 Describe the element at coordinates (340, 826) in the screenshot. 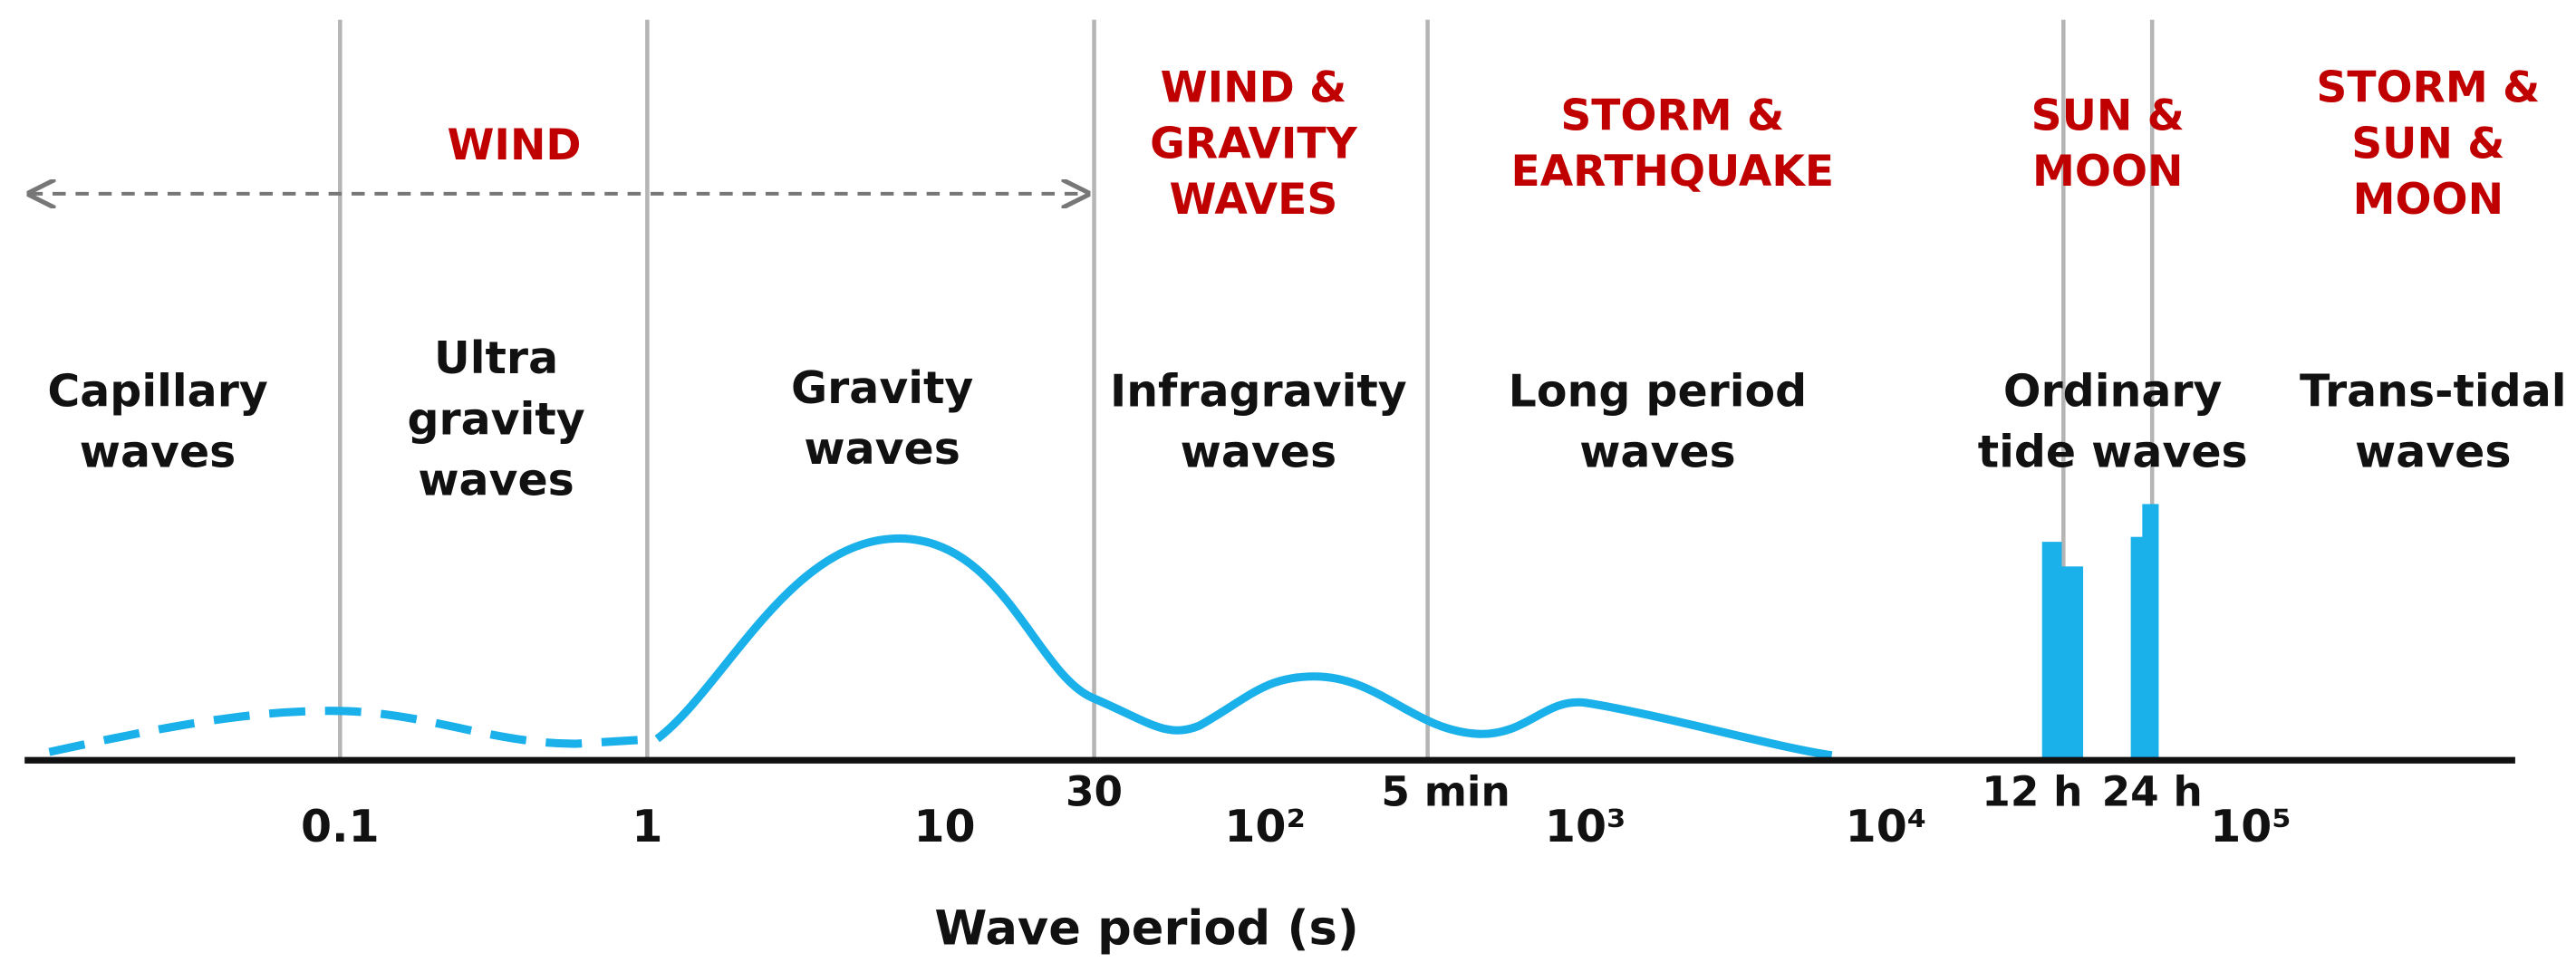

I see `x-tick-label: 0.1` at that location.